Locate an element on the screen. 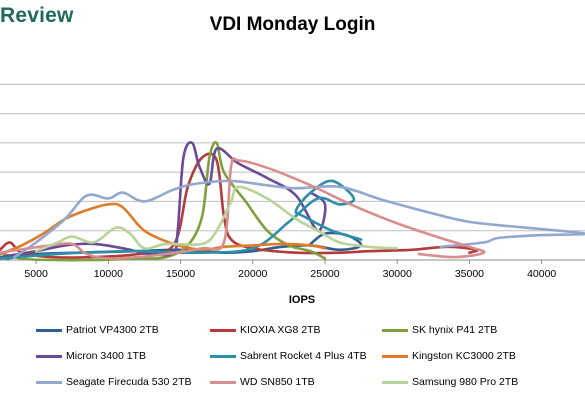  legend-item: Seagate Firecuda 530 2TB is located at coordinates (114, 382).